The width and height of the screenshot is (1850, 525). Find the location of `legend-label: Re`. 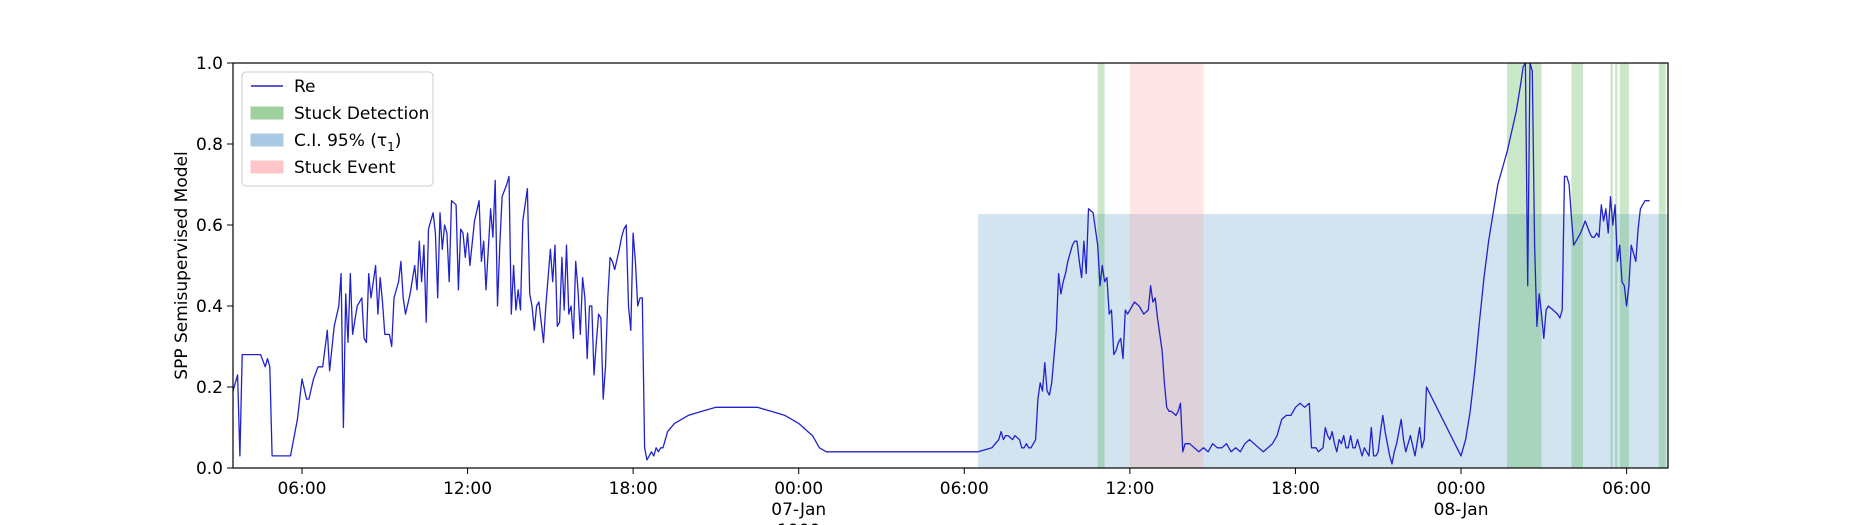

legend-label: Re is located at coordinates (305, 87).